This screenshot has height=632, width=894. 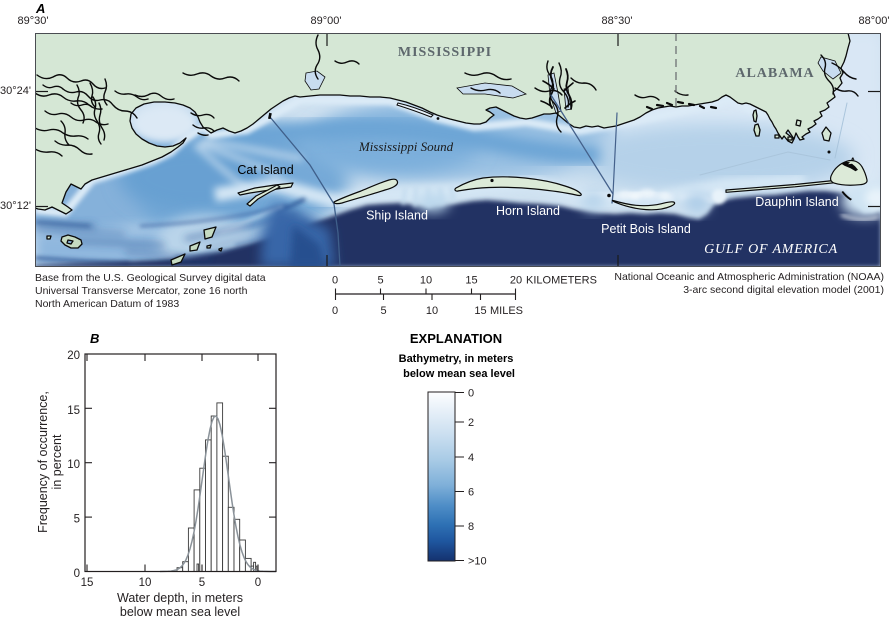 I want to click on svg-text: KILOMETERS, so click(x=561, y=281).